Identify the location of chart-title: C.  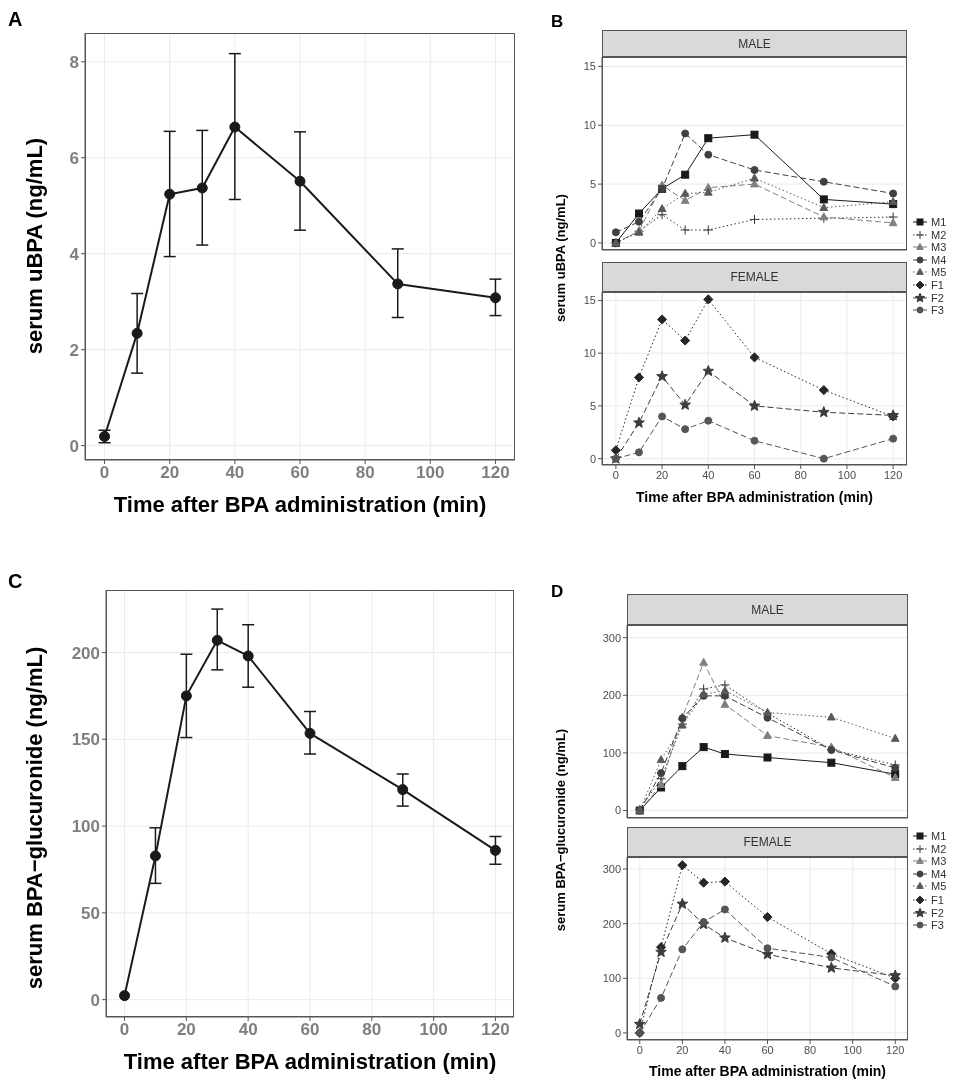
(15, 581).